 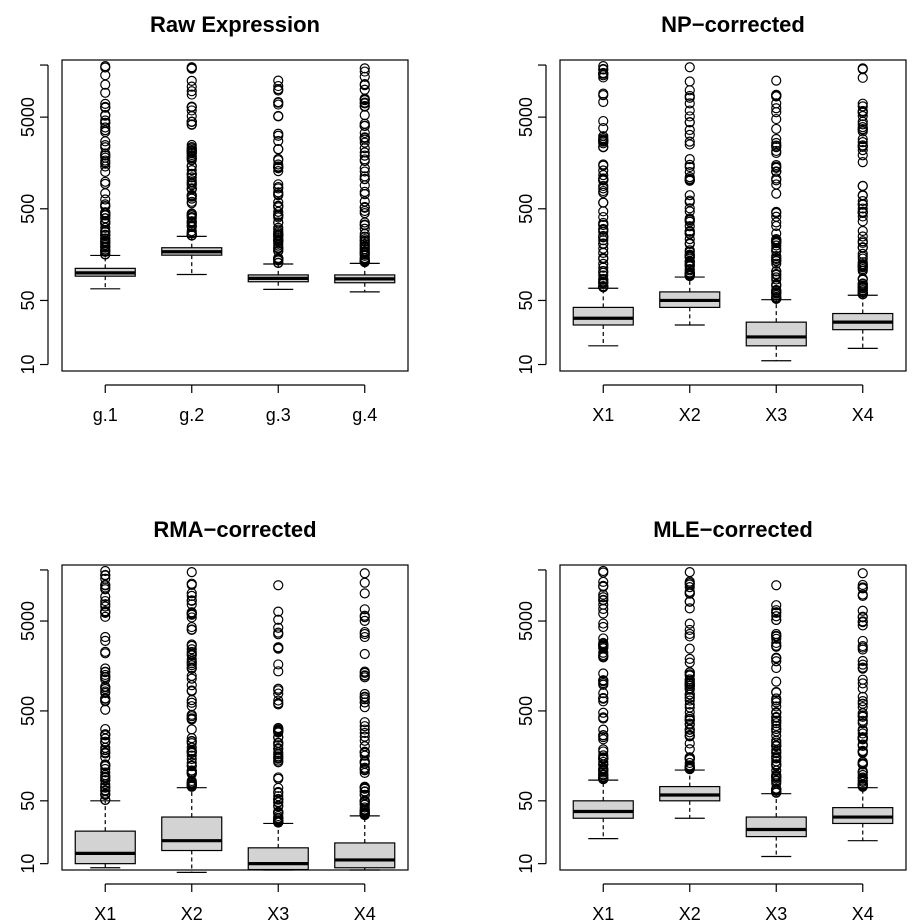 I want to click on x-tick-label: g.1, so click(x=105, y=415).